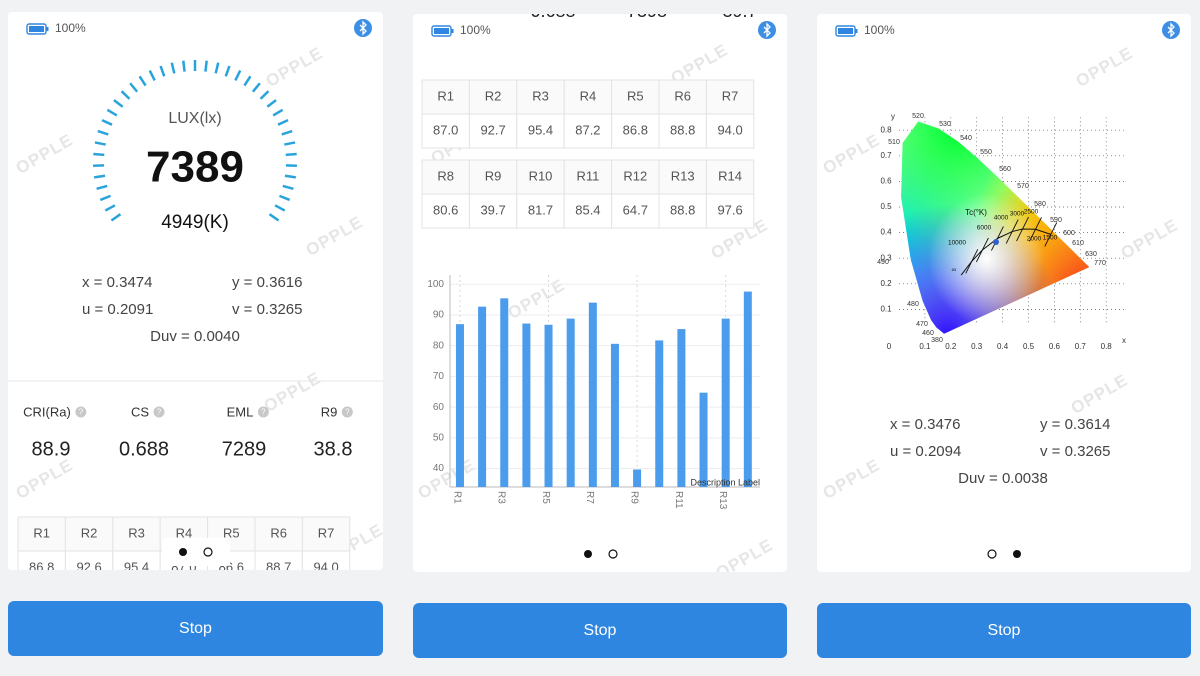 The width and height of the screenshot is (1200, 676). What do you see at coordinates (886, 181) in the screenshot?
I see `tick-label: 0.6` at bounding box center [886, 181].